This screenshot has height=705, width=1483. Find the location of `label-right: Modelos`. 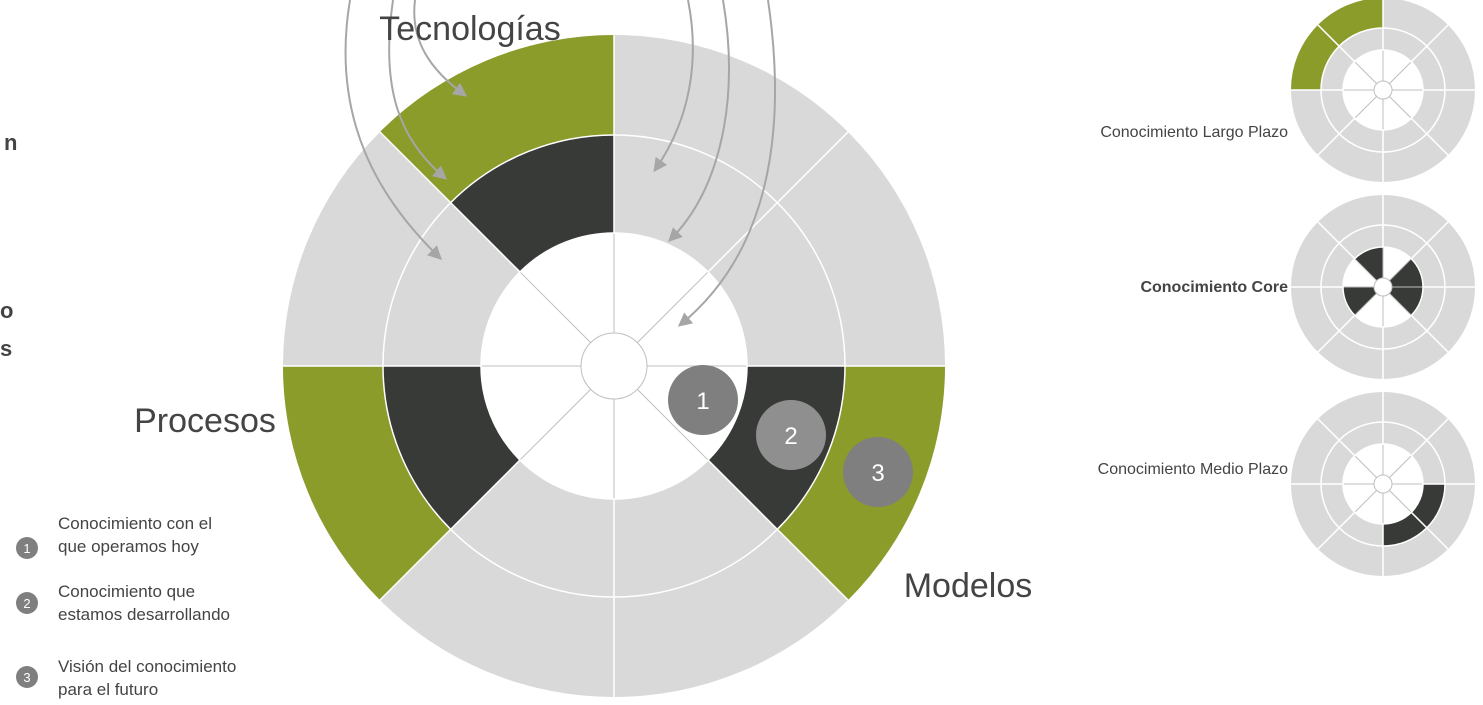

label-right: Modelos is located at coordinates (968, 586).